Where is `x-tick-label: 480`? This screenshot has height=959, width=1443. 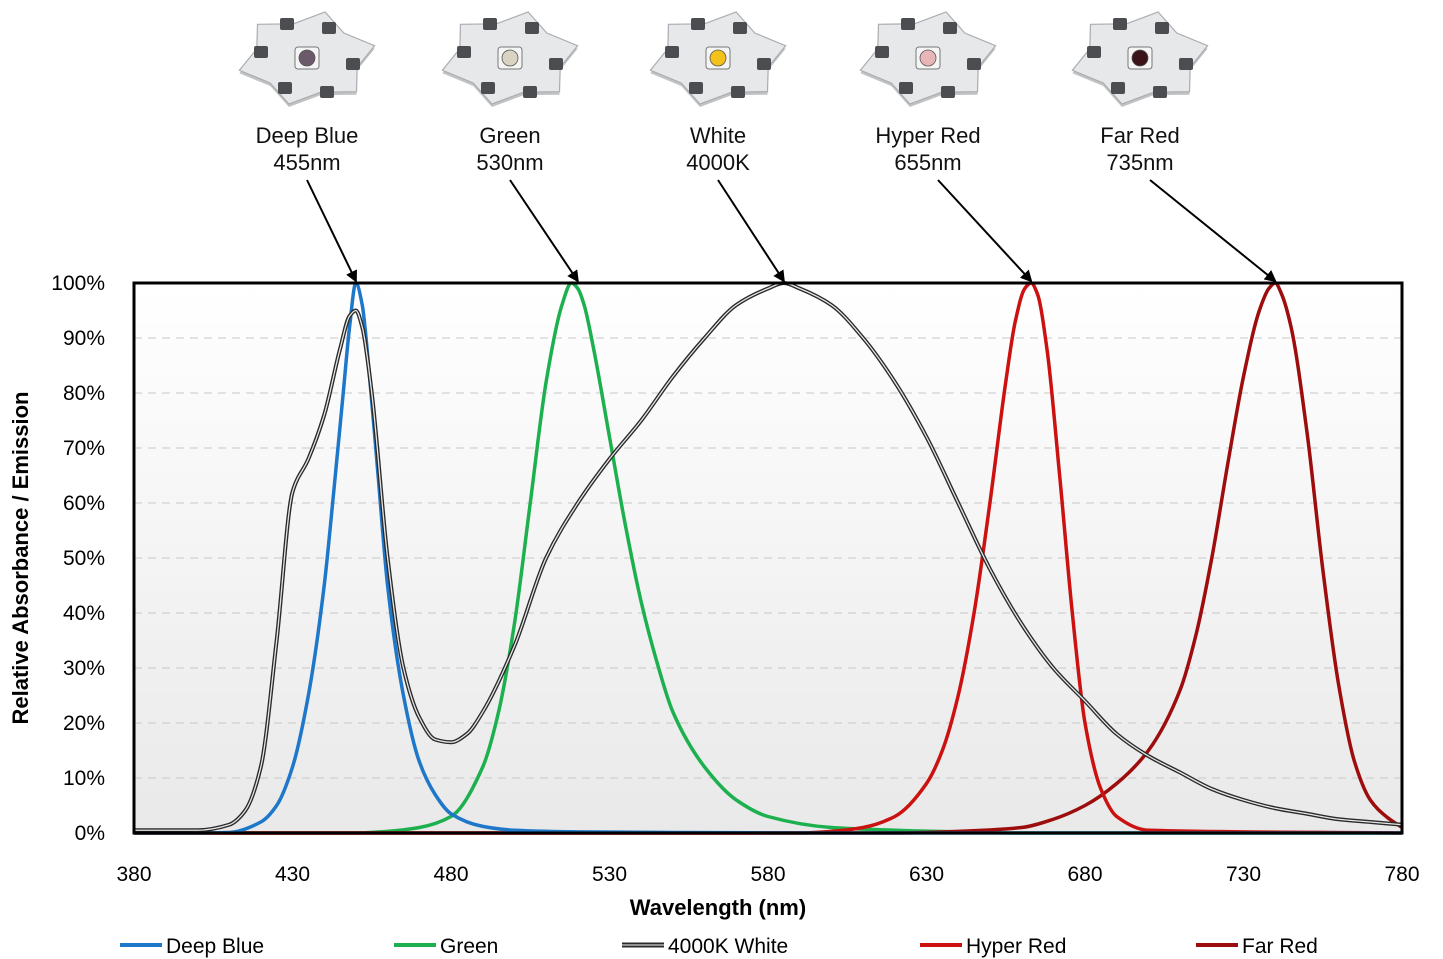
x-tick-label: 480 is located at coordinates (450, 874).